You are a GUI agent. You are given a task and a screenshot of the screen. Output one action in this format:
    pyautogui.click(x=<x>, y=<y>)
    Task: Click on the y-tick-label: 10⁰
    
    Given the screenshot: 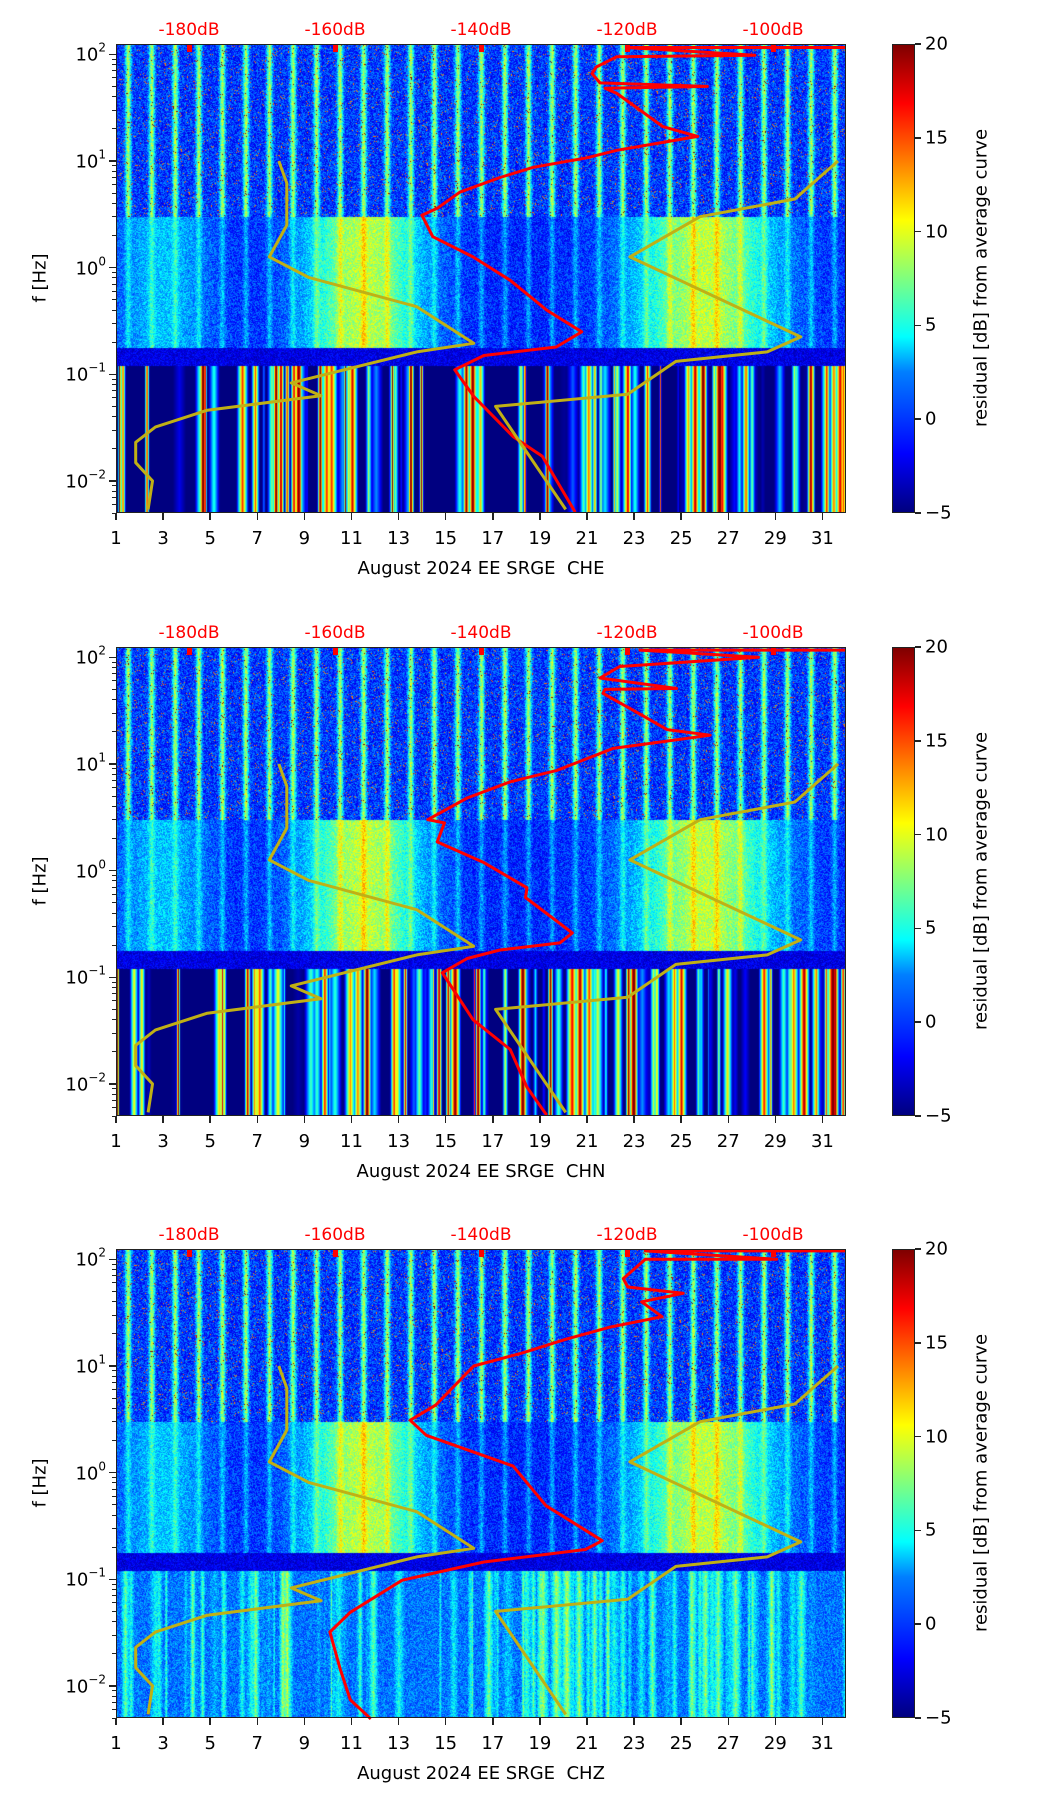 What is the action you would take?
    pyautogui.click(x=90, y=1471)
    